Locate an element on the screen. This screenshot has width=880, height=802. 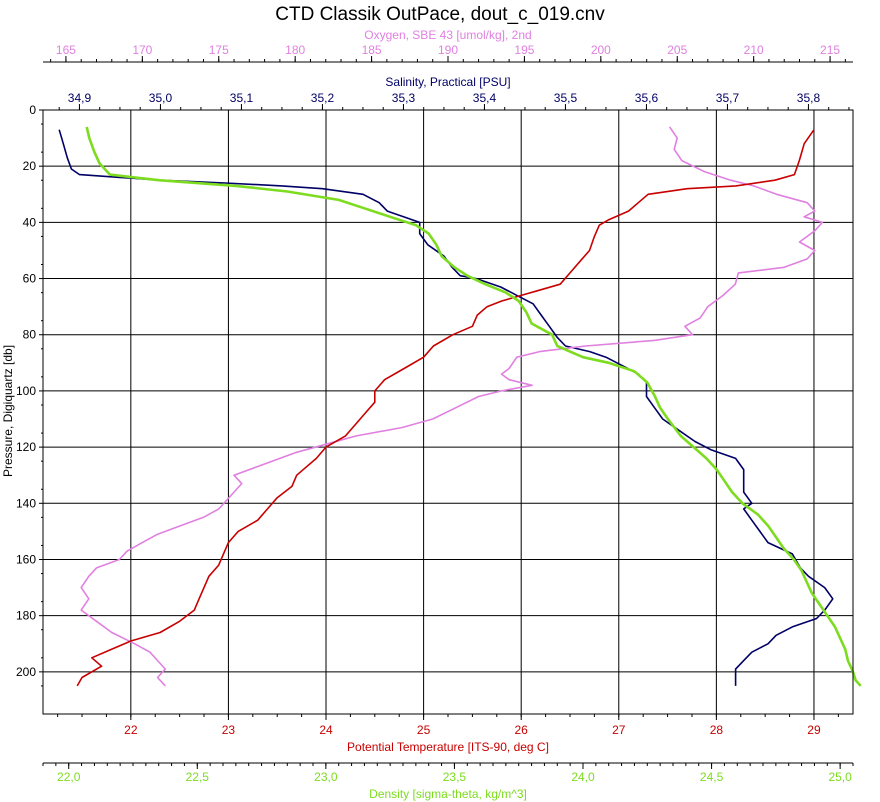
oxygen-tick-label: 195 is located at coordinates (524, 50).